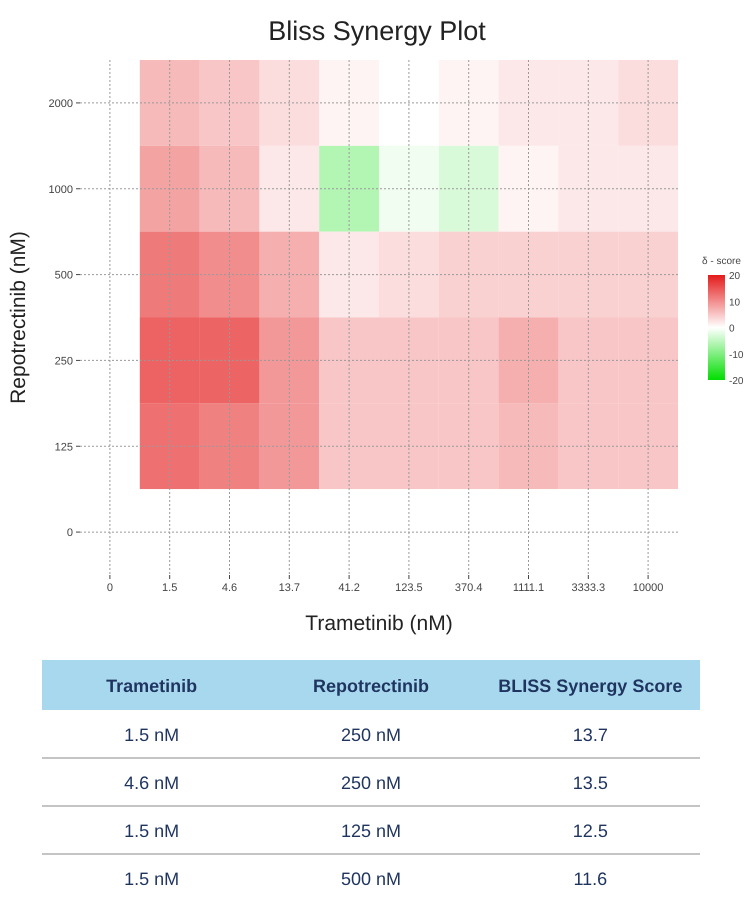 The image size is (754, 904). What do you see at coordinates (590, 831) in the screenshot?
I see `text: 12.5` at bounding box center [590, 831].